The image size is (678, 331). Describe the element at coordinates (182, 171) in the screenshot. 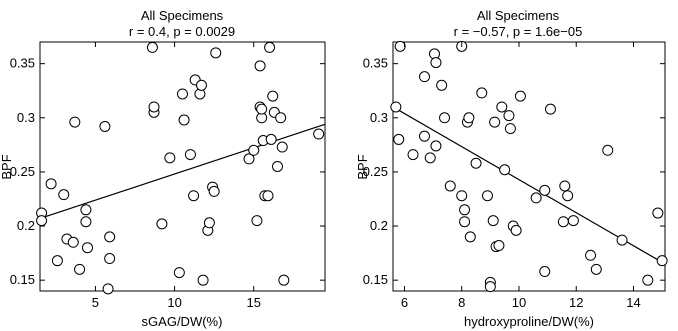

I see `regression-line` at that location.